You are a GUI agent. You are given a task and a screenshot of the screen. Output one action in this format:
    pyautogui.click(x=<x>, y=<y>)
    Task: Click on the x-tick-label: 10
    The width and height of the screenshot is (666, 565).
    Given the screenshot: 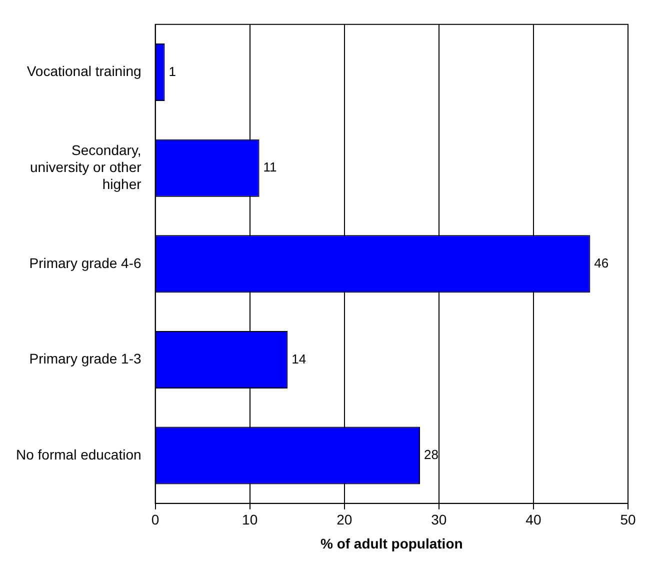 What is the action you would take?
    pyautogui.click(x=250, y=520)
    